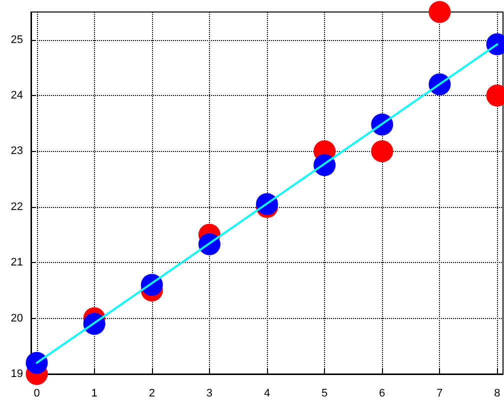 This screenshot has height=404, width=504. I want to click on x-tick-label: 8, so click(497, 394).